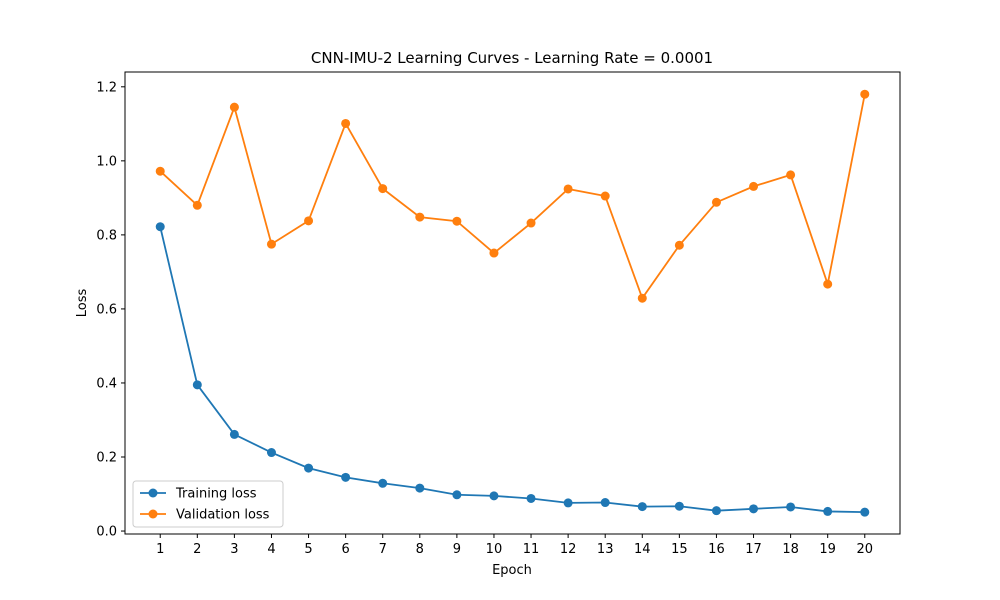 The height and width of the screenshot is (600, 1000). I want to click on x-tick-label: 10, so click(494, 549).